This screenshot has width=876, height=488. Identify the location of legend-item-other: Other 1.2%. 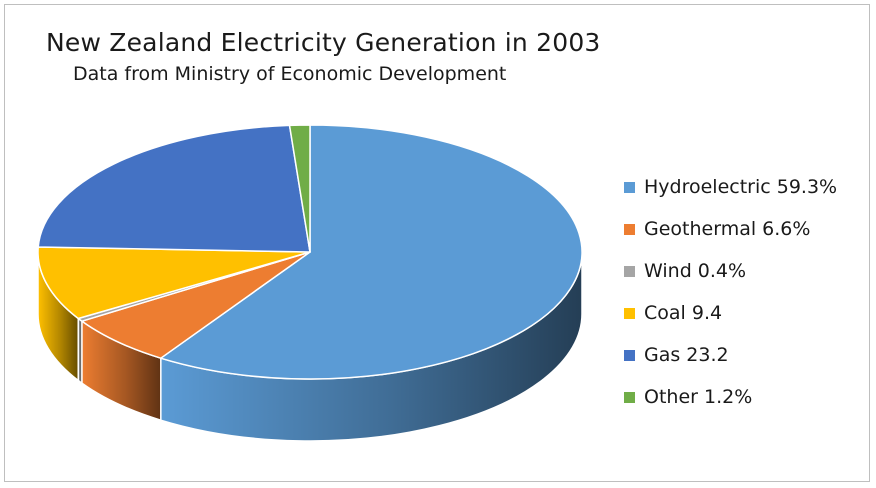
(730, 397).